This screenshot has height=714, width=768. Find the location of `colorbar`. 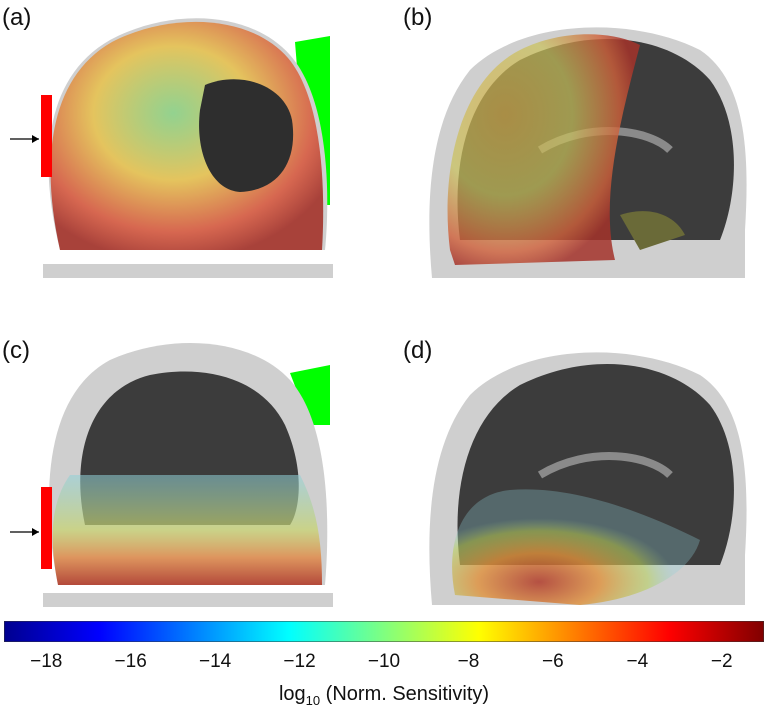

colorbar is located at coordinates (384, 631).